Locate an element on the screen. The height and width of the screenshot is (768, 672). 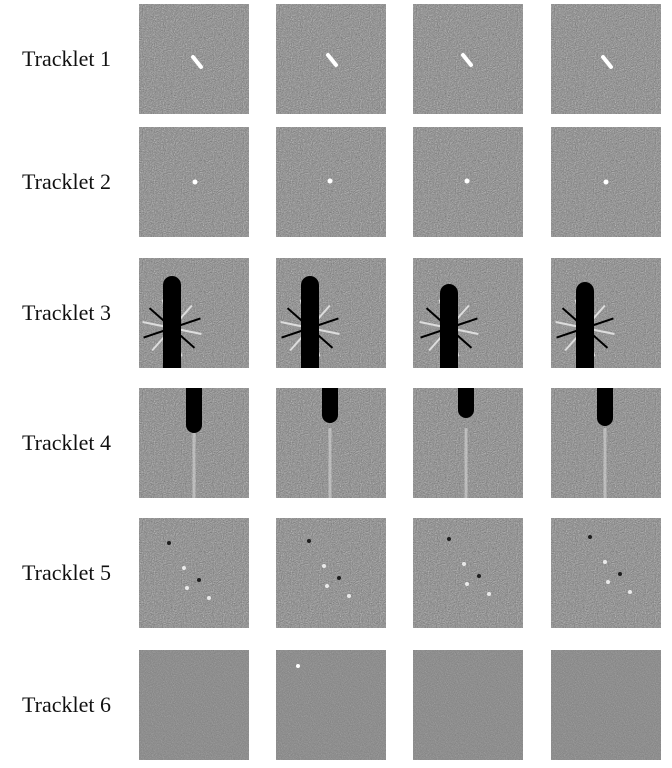
tracklet-row: Tracklet 4 is located at coordinates (336, 443).